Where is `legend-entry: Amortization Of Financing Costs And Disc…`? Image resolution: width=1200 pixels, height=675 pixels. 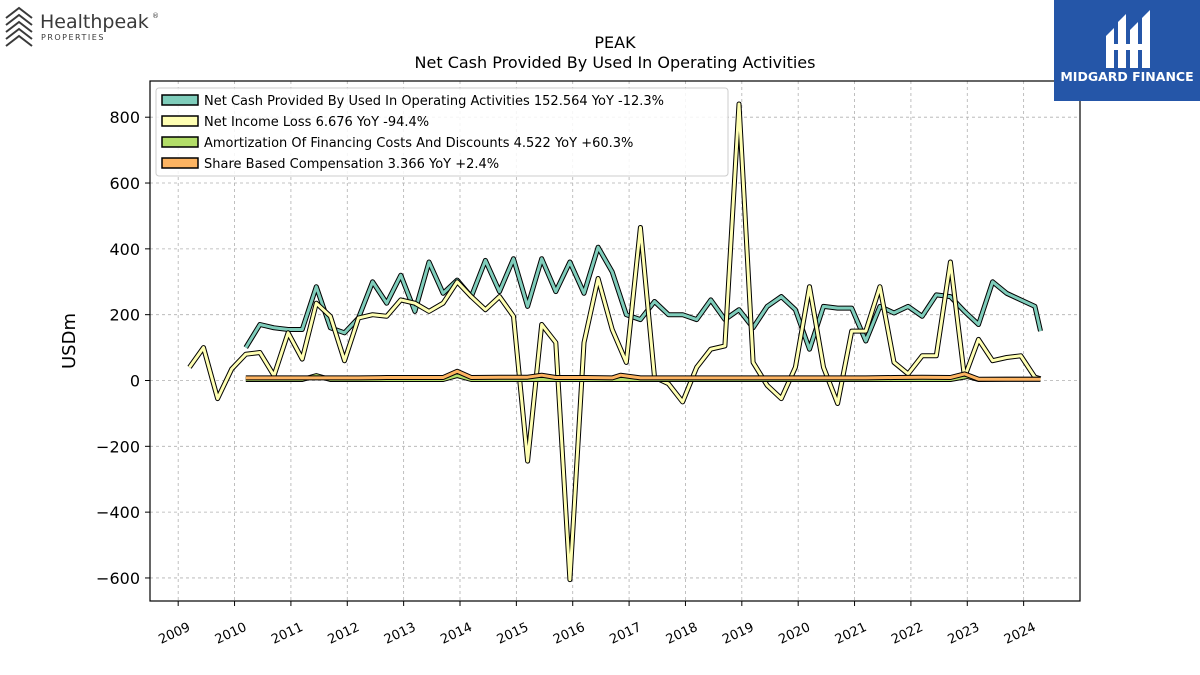 legend-entry: Amortization Of Financing Costs And Disc… is located at coordinates (418, 143).